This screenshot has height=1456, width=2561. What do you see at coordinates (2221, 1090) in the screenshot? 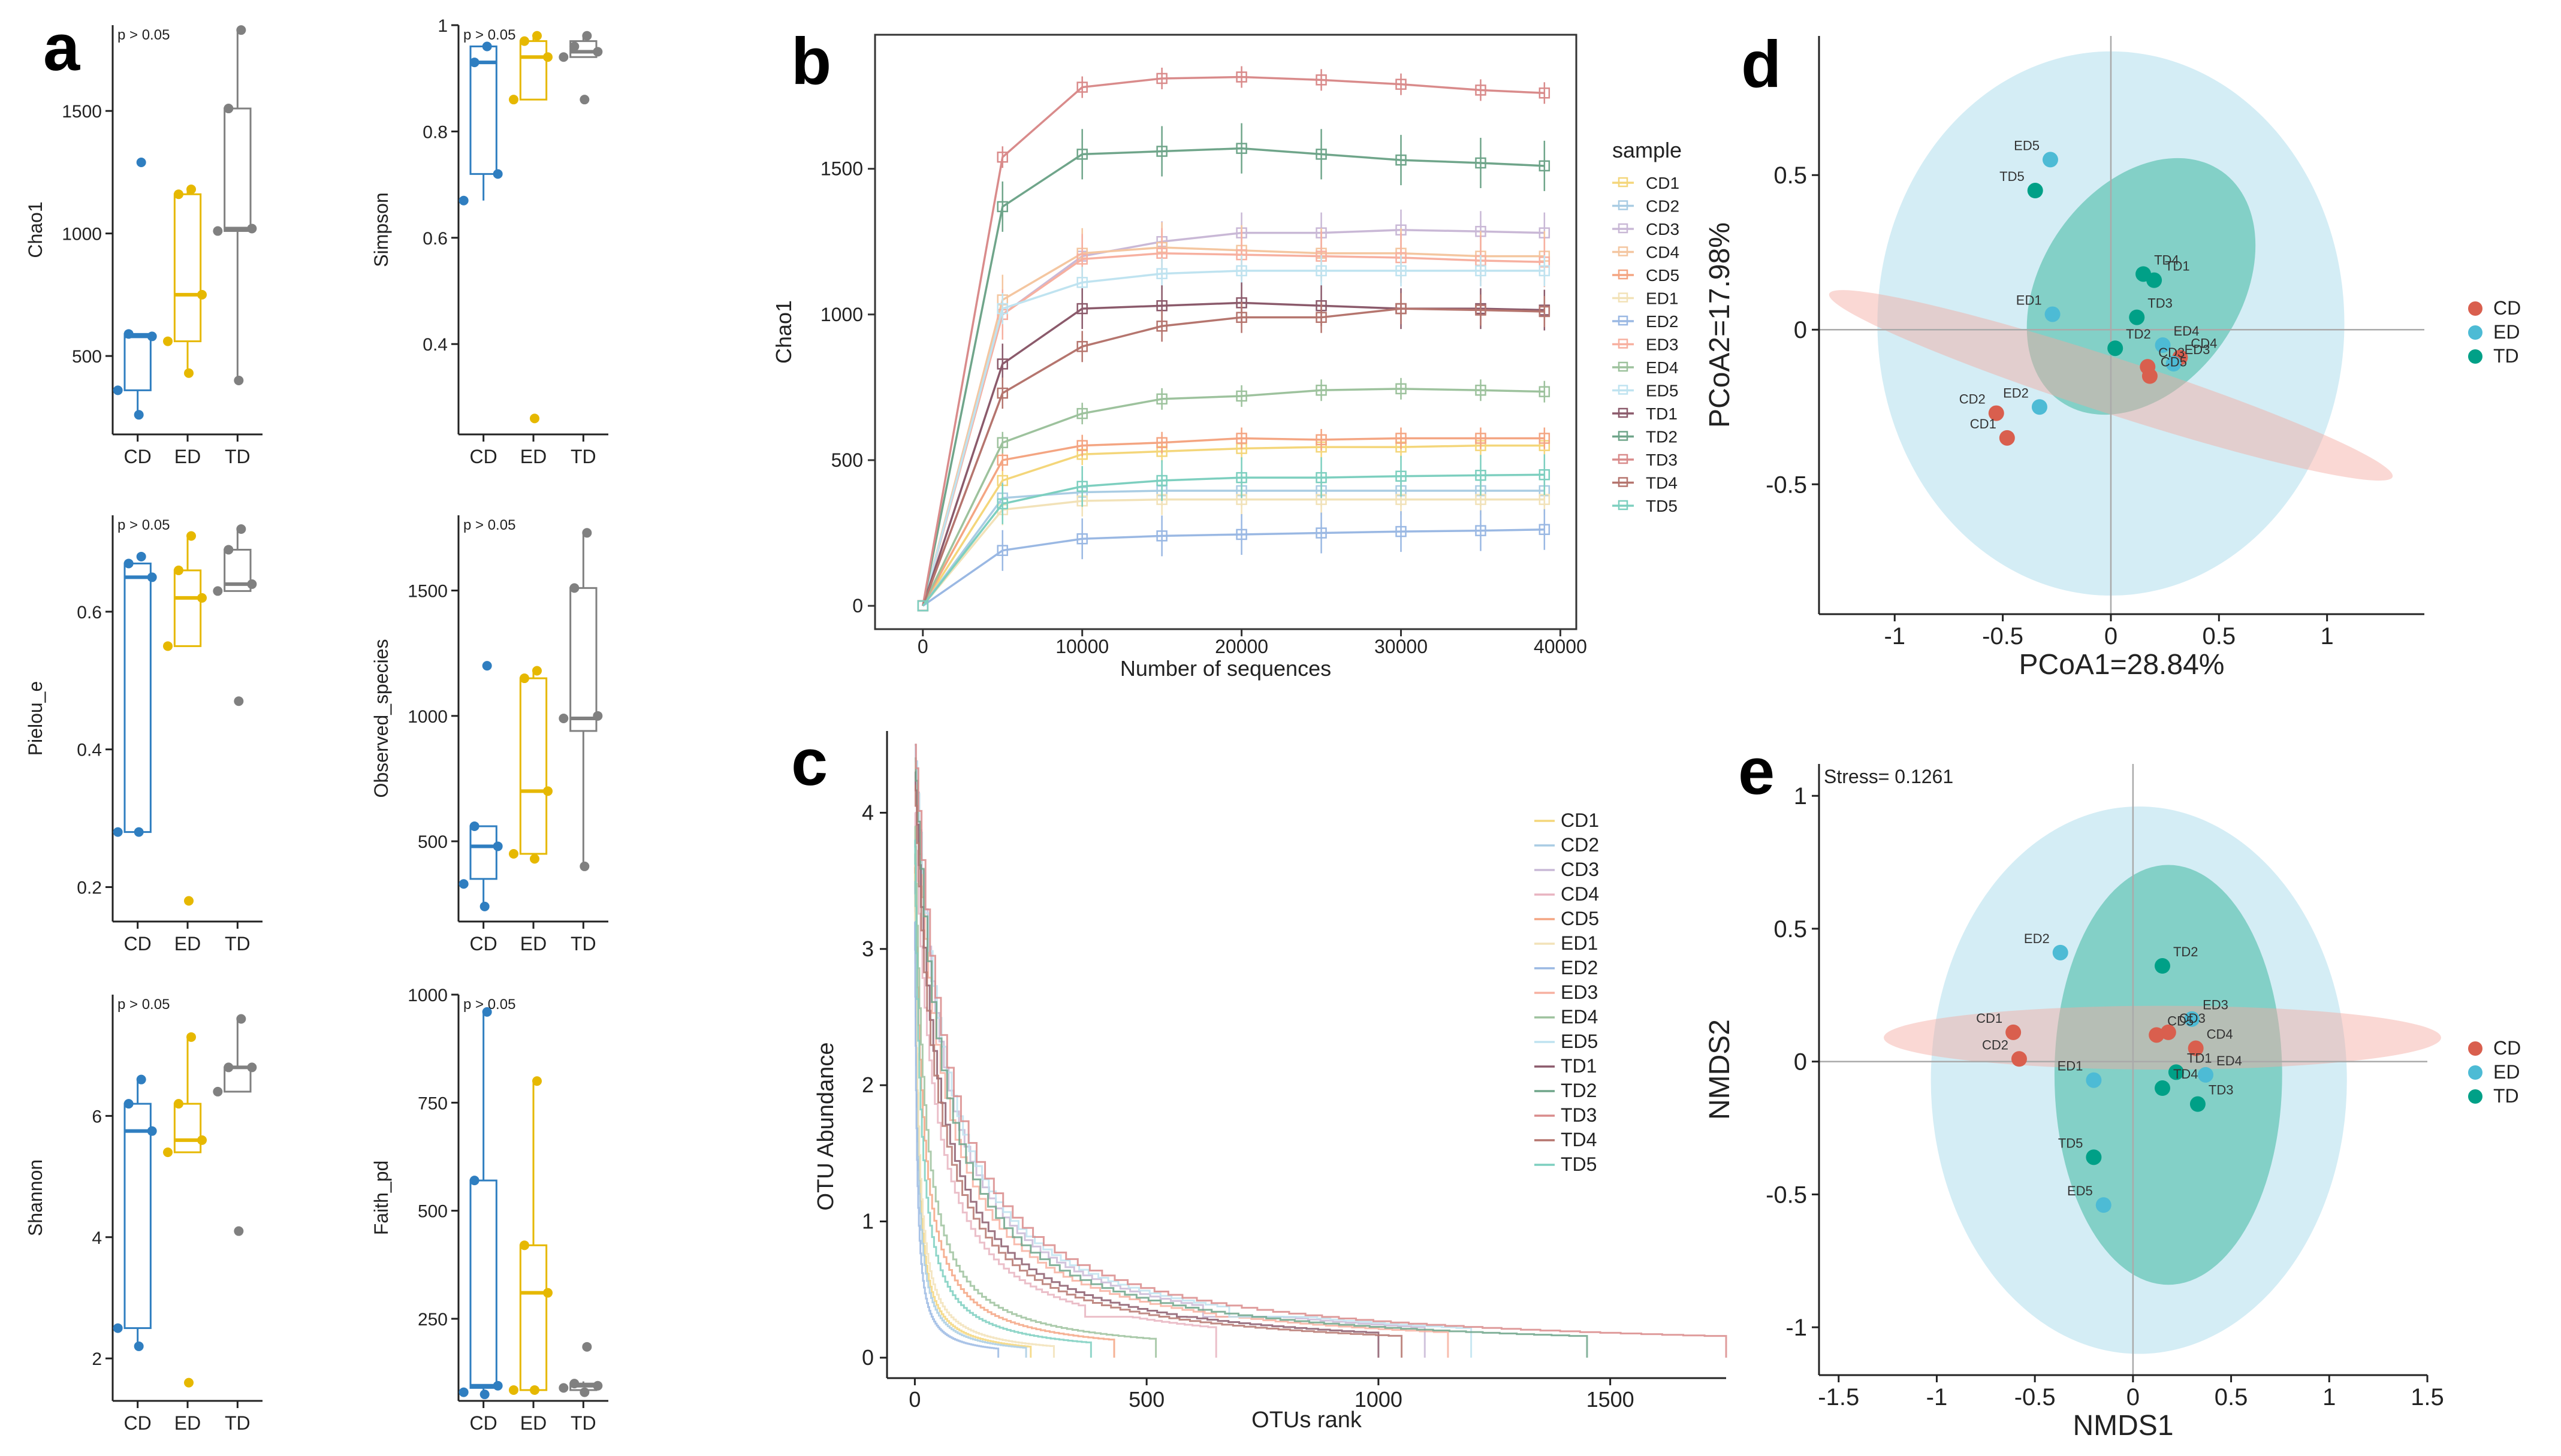
I see `sample-label-TD3: TD3` at bounding box center [2221, 1090].